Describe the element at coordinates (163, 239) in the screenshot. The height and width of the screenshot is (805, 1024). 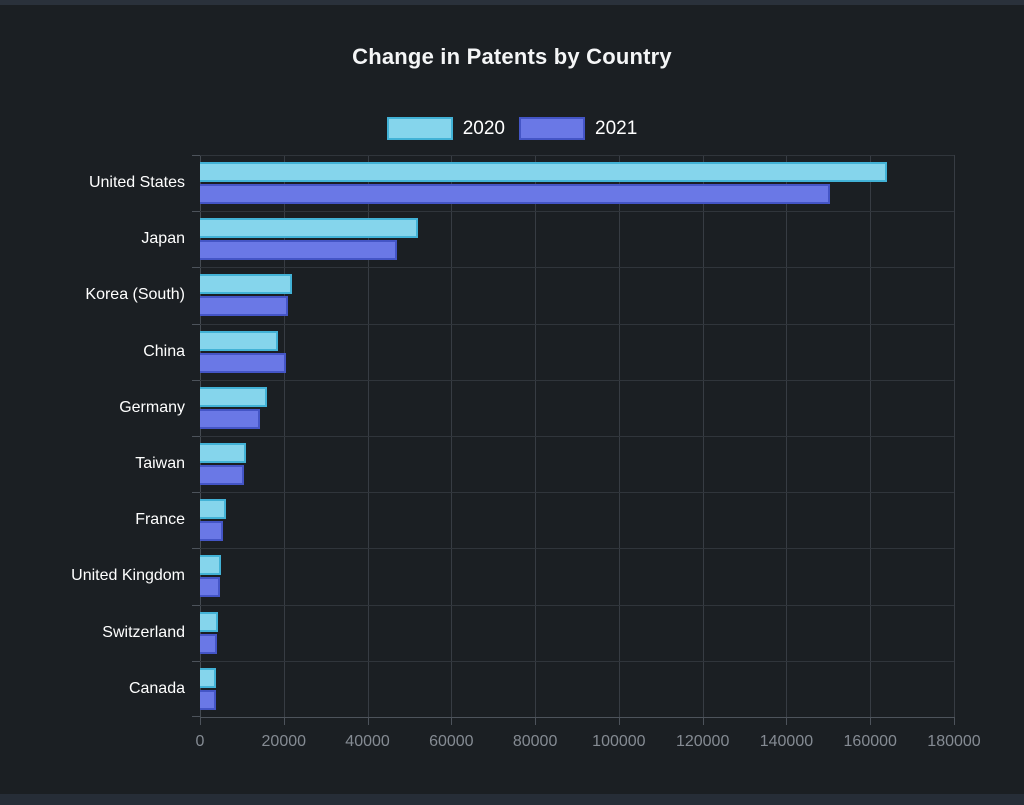
I see `category-label-japan: Japan` at that location.